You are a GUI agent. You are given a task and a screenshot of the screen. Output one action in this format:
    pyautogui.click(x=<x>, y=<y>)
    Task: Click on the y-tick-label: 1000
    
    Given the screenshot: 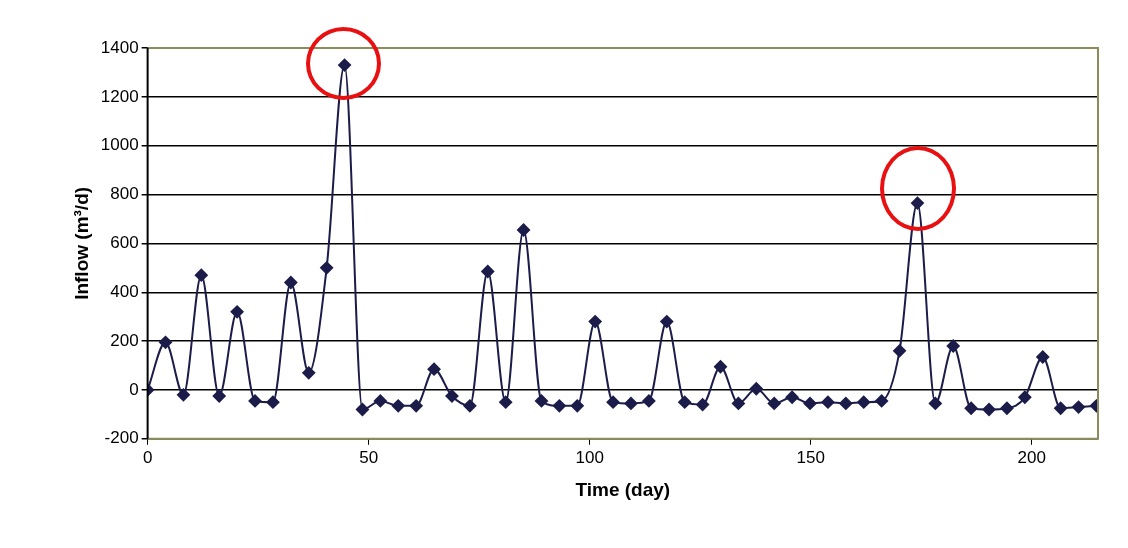 What is the action you would take?
    pyautogui.click(x=119, y=145)
    